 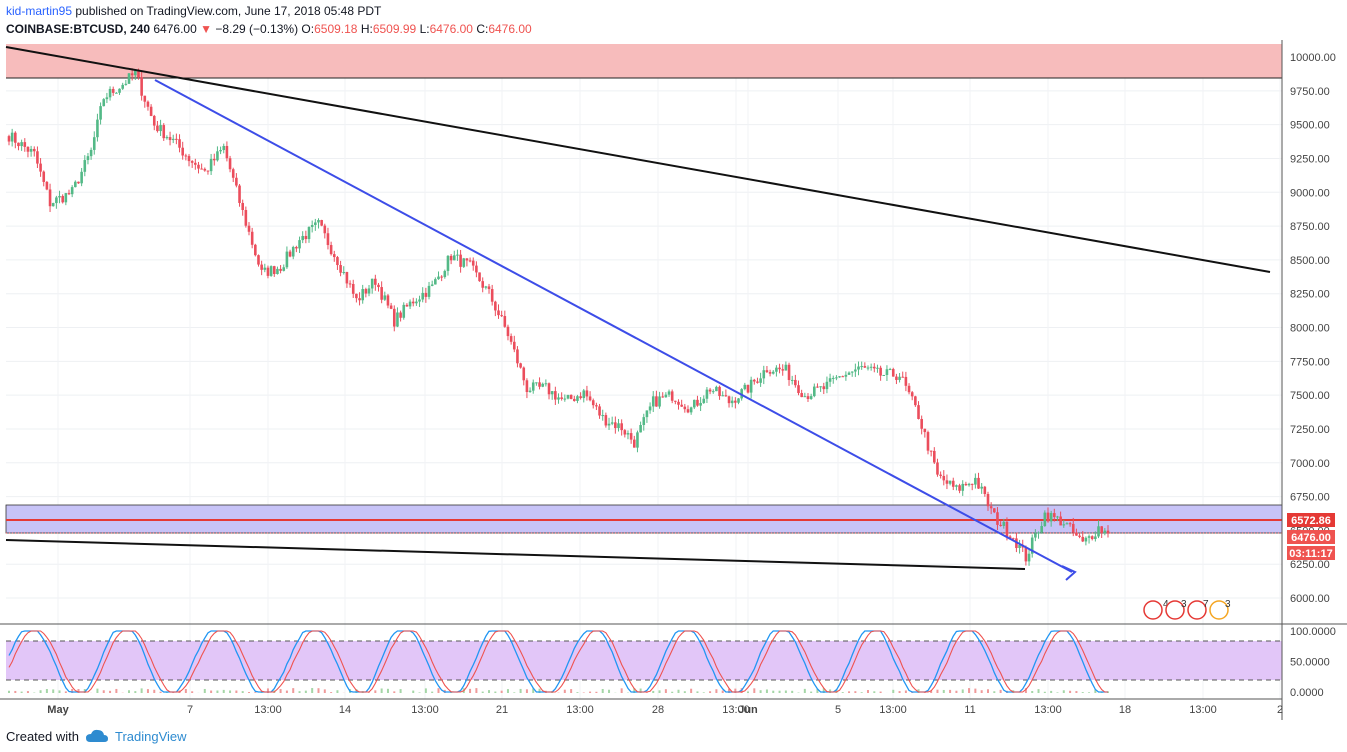 I want to click on last-price-label: 6476.00, so click(x=1311, y=538).